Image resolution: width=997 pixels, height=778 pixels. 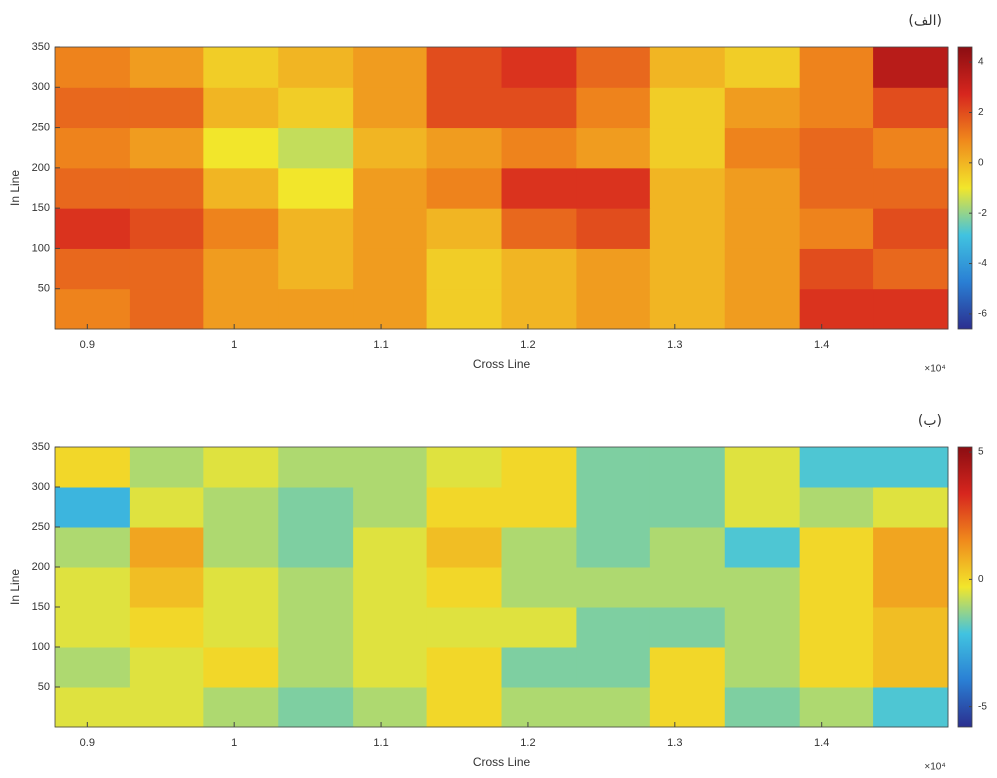 What do you see at coordinates (981, 62) in the screenshot?
I see `colorbar-tick-label: 4` at bounding box center [981, 62].